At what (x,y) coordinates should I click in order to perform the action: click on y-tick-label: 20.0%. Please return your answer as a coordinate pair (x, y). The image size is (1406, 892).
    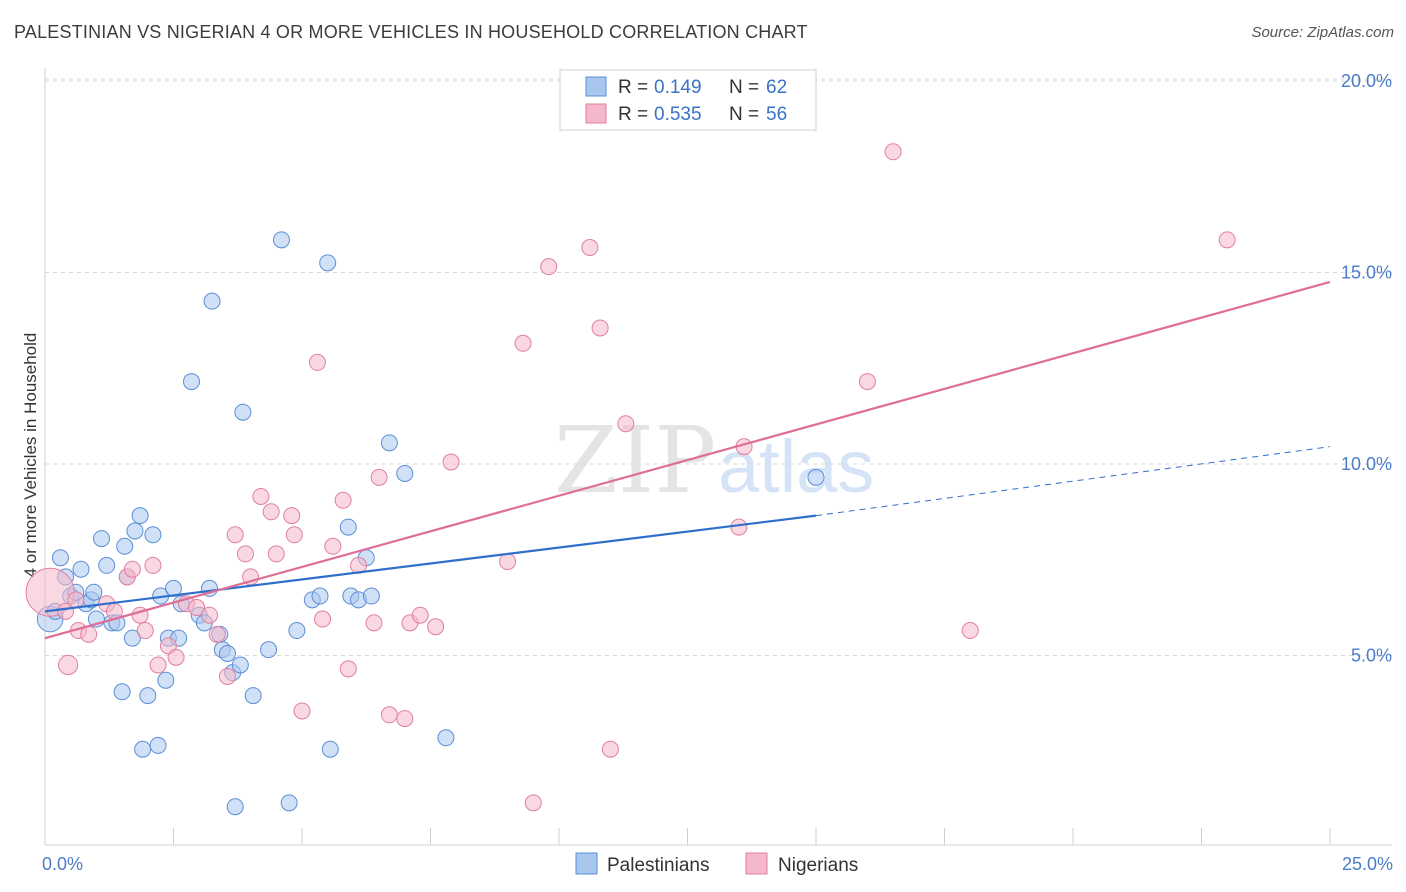
    Looking at the image, I should click on (1366, 81).